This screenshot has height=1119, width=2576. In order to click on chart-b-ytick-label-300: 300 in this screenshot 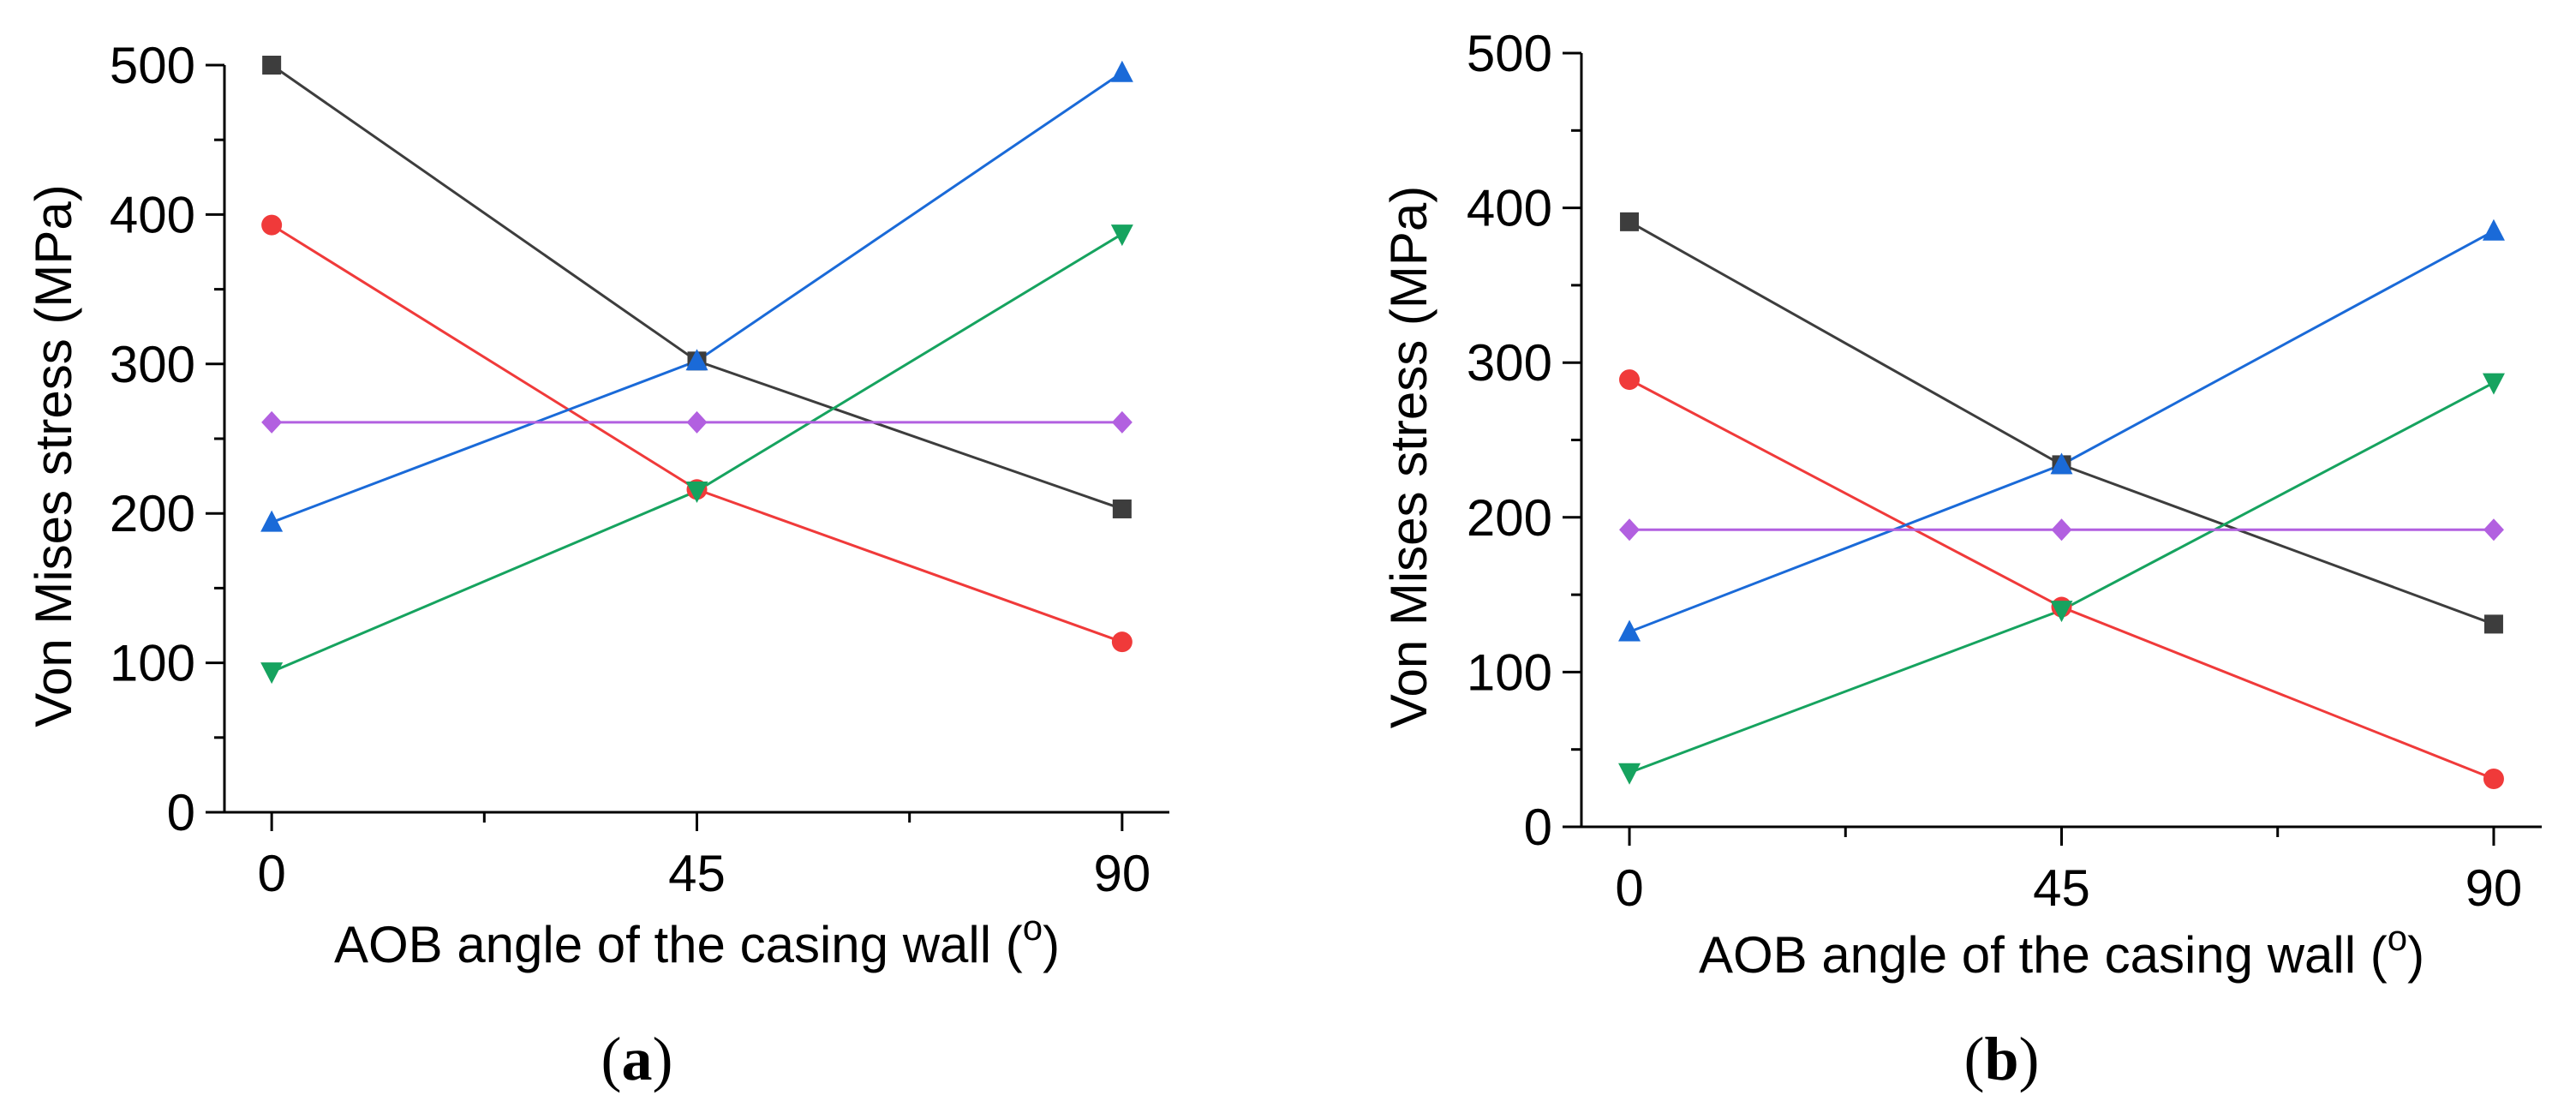, I will do `click(1509, 363)`.